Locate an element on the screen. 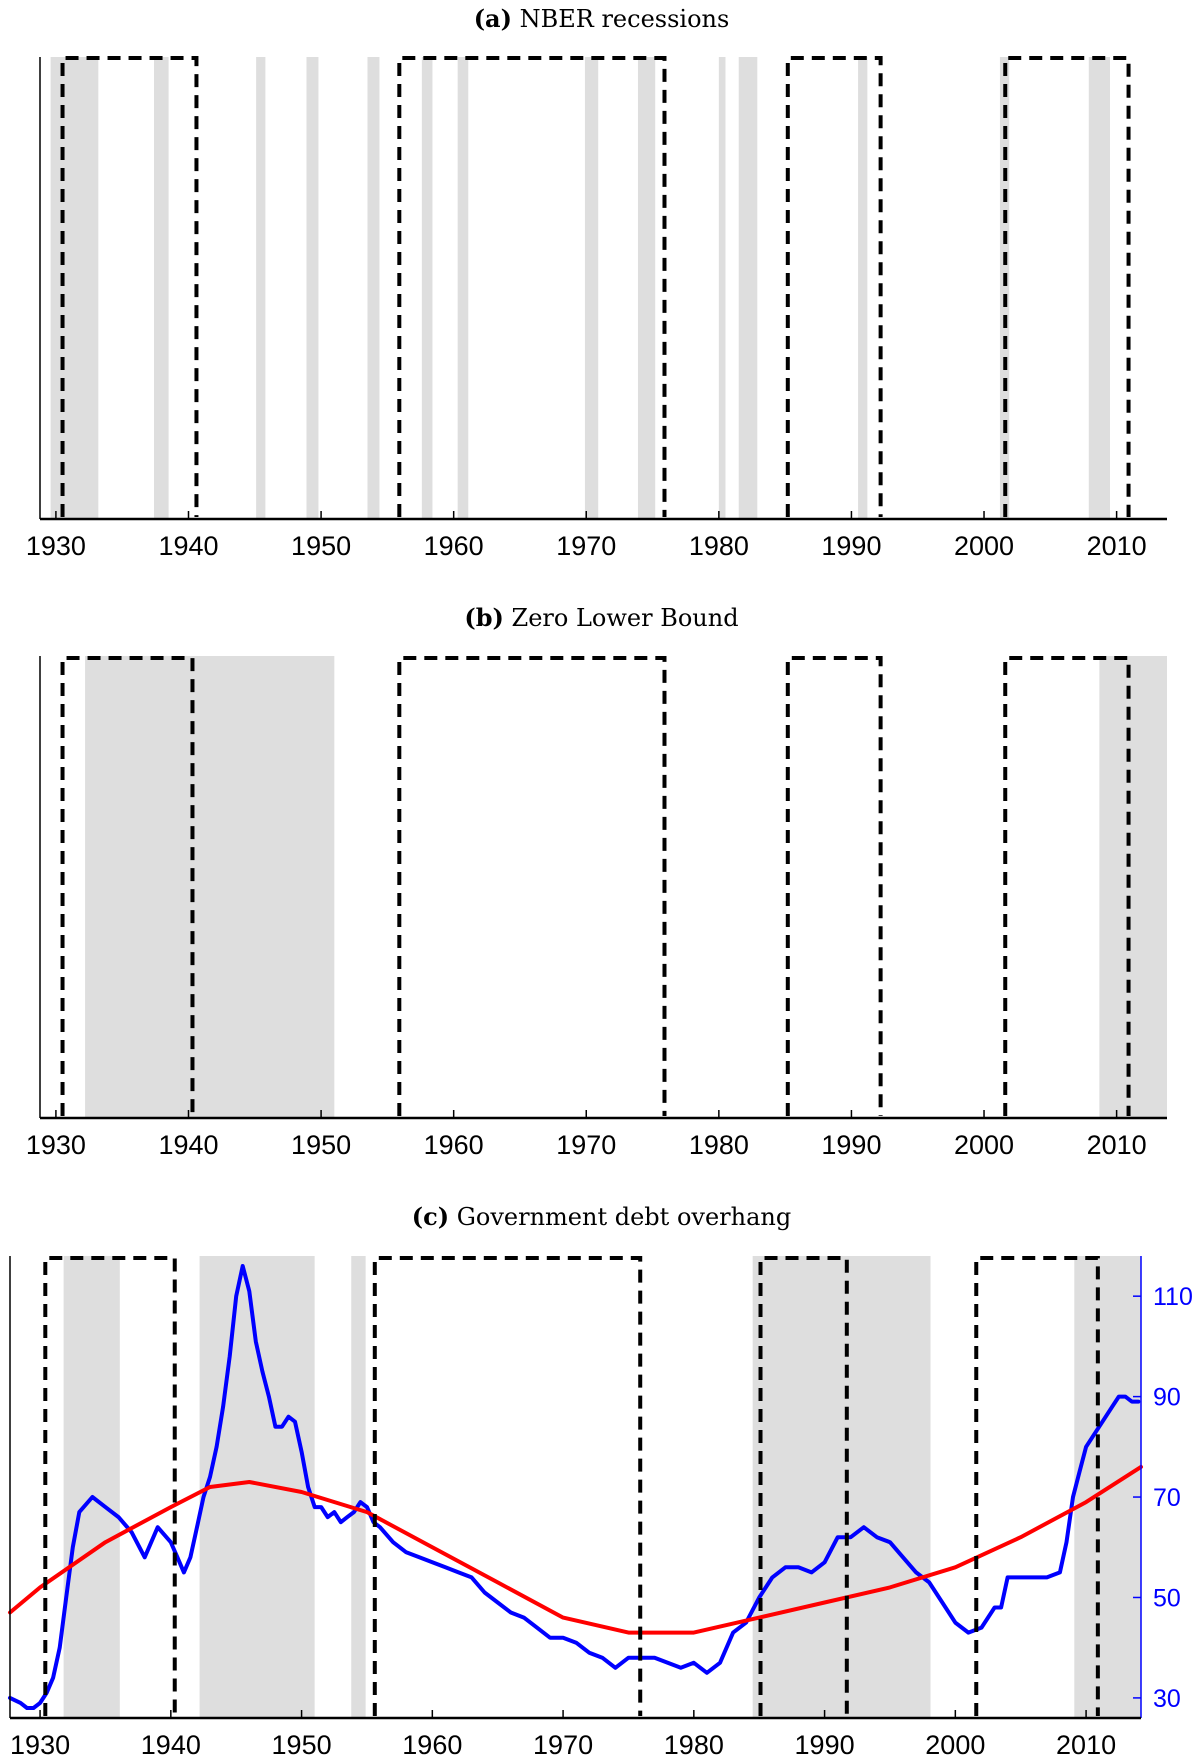 Image resolution: width=1203 pixels, height=1758 pixels. panel-b-x-tick-label: 1970 is located at coordinates (586, 1145).